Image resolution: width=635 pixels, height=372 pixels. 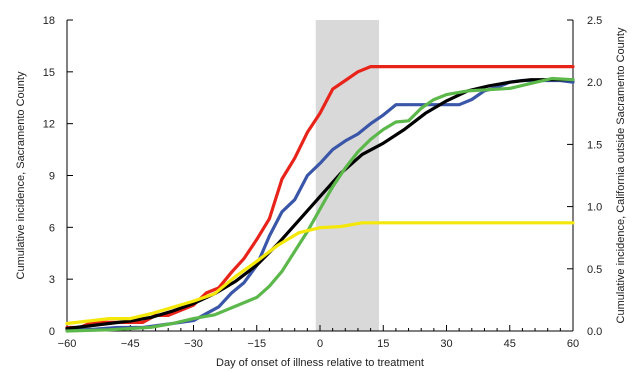 What do you see at coordinates (52, 332) in the screenshot?
I see `y-left-tick-label: 0` at bounding box center [52, 332].